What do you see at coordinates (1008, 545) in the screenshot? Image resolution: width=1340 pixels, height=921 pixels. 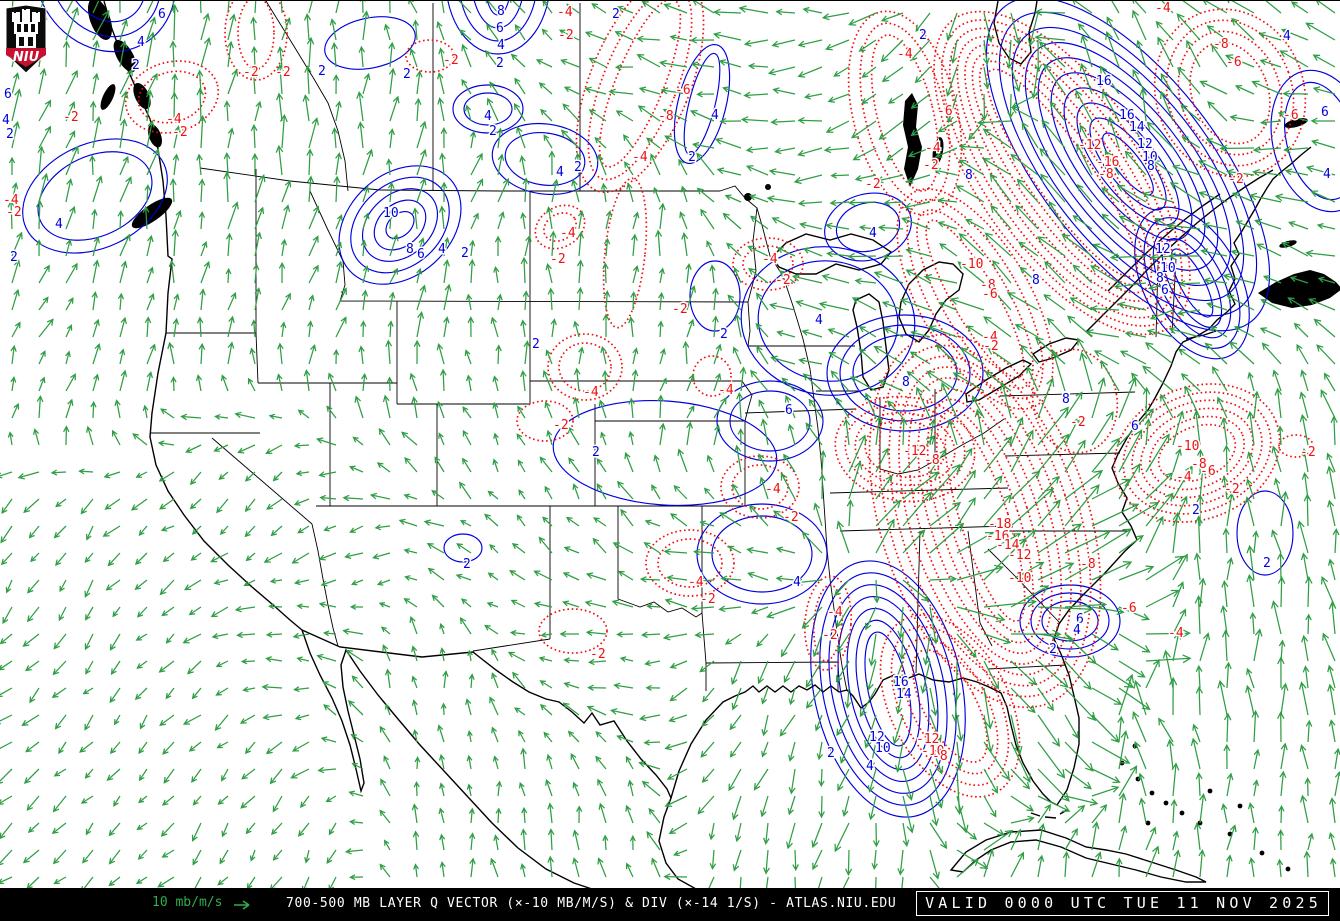 I see `svg-text: -14` at bounding box center [1008, 545].